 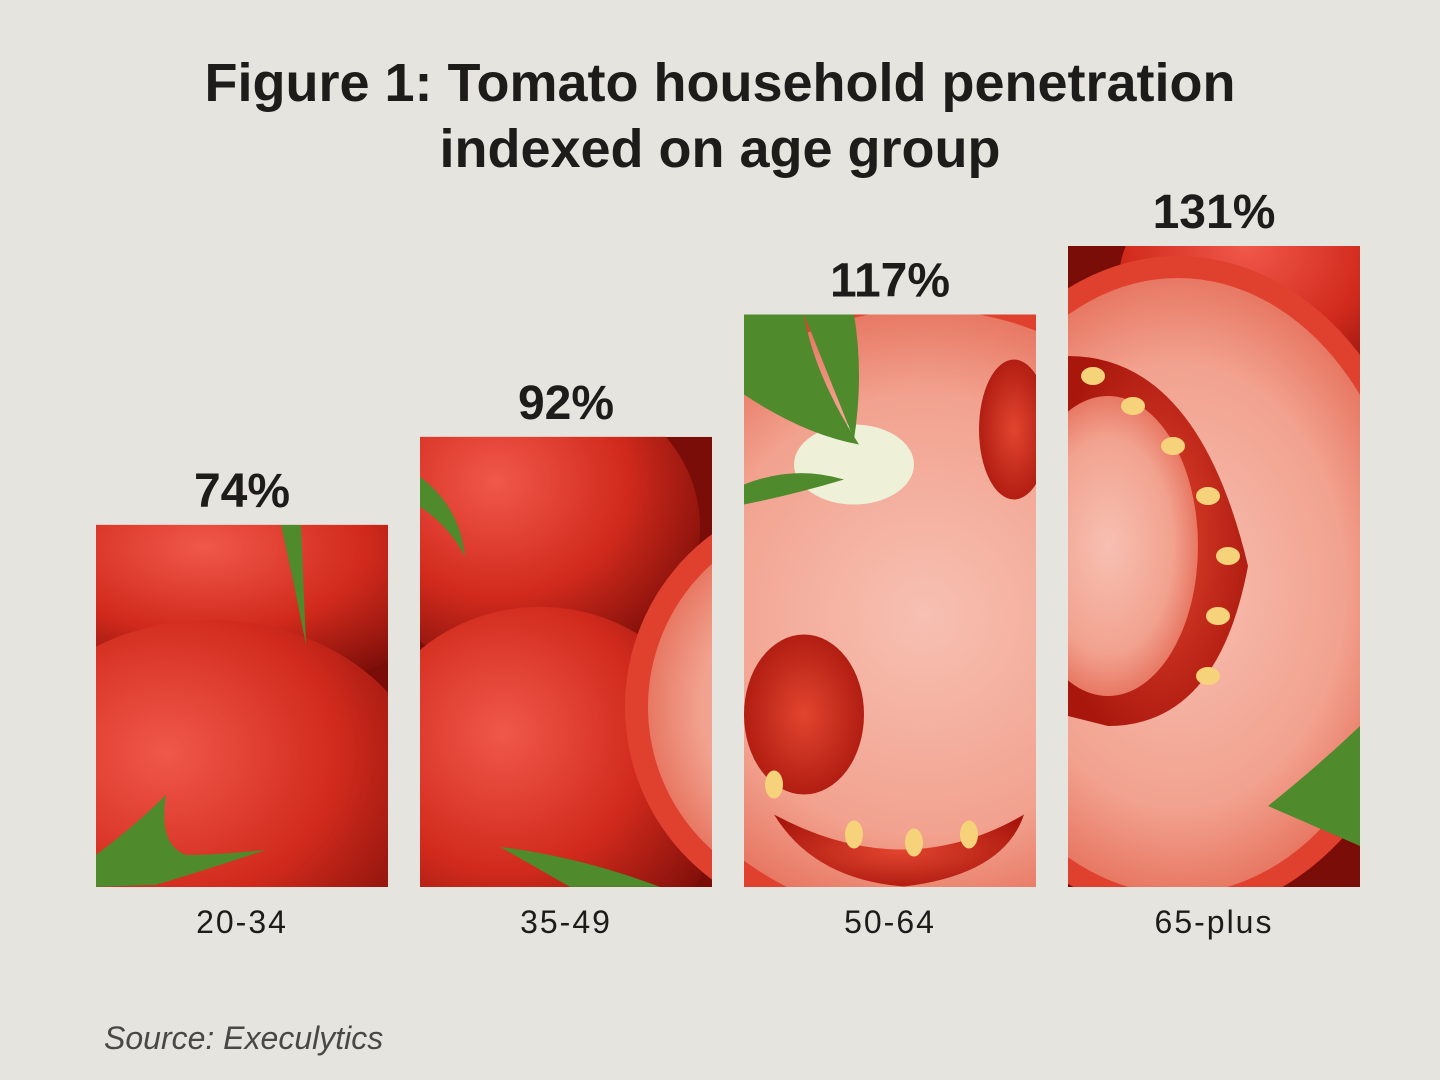 What do you see at coordinates (890, 922) in the screenshot?
I see `category-label: 50-64` at bounding box center [890, 922].